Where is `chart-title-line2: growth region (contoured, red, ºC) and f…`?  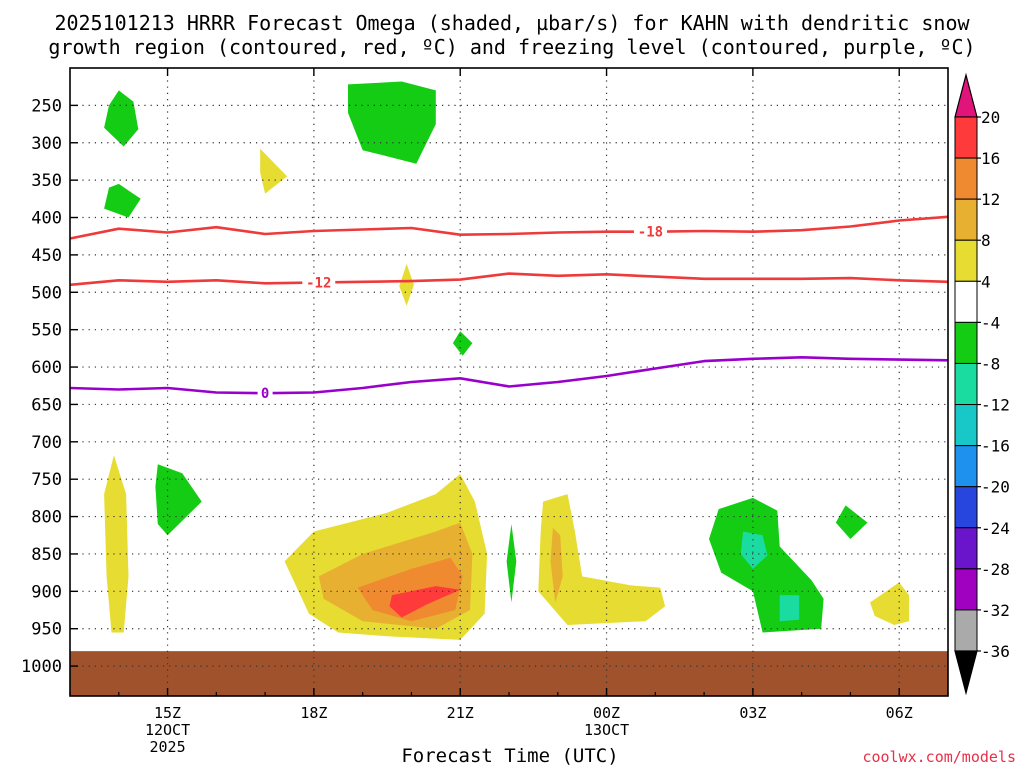
chart-title-line2: growth region (contoured, red, ºC) and f… is located at coordinates (511, 47).